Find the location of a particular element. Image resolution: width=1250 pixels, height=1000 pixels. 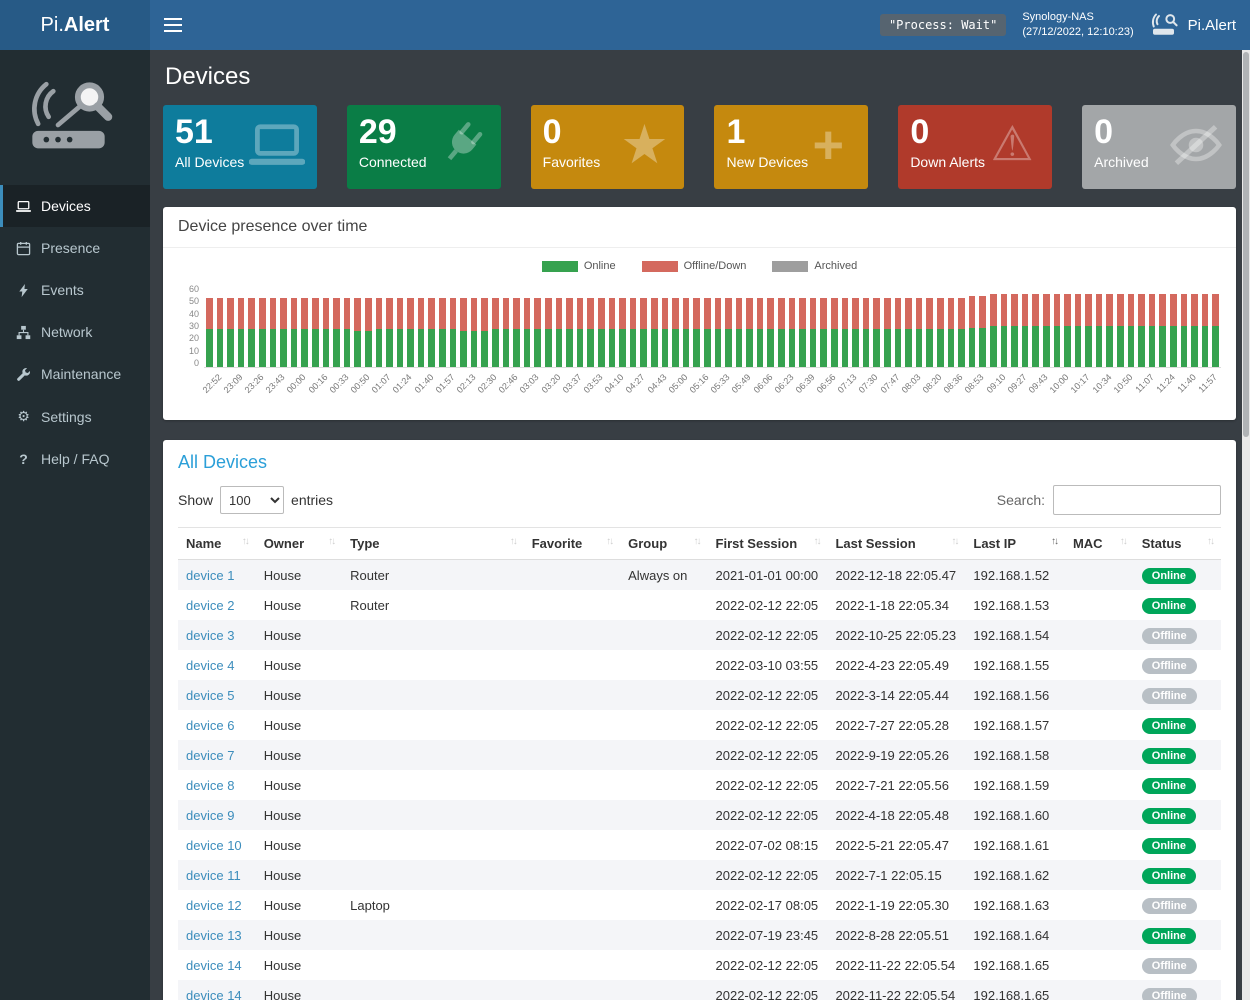

cell-name: device 3 is located at coordinates (217, 635).